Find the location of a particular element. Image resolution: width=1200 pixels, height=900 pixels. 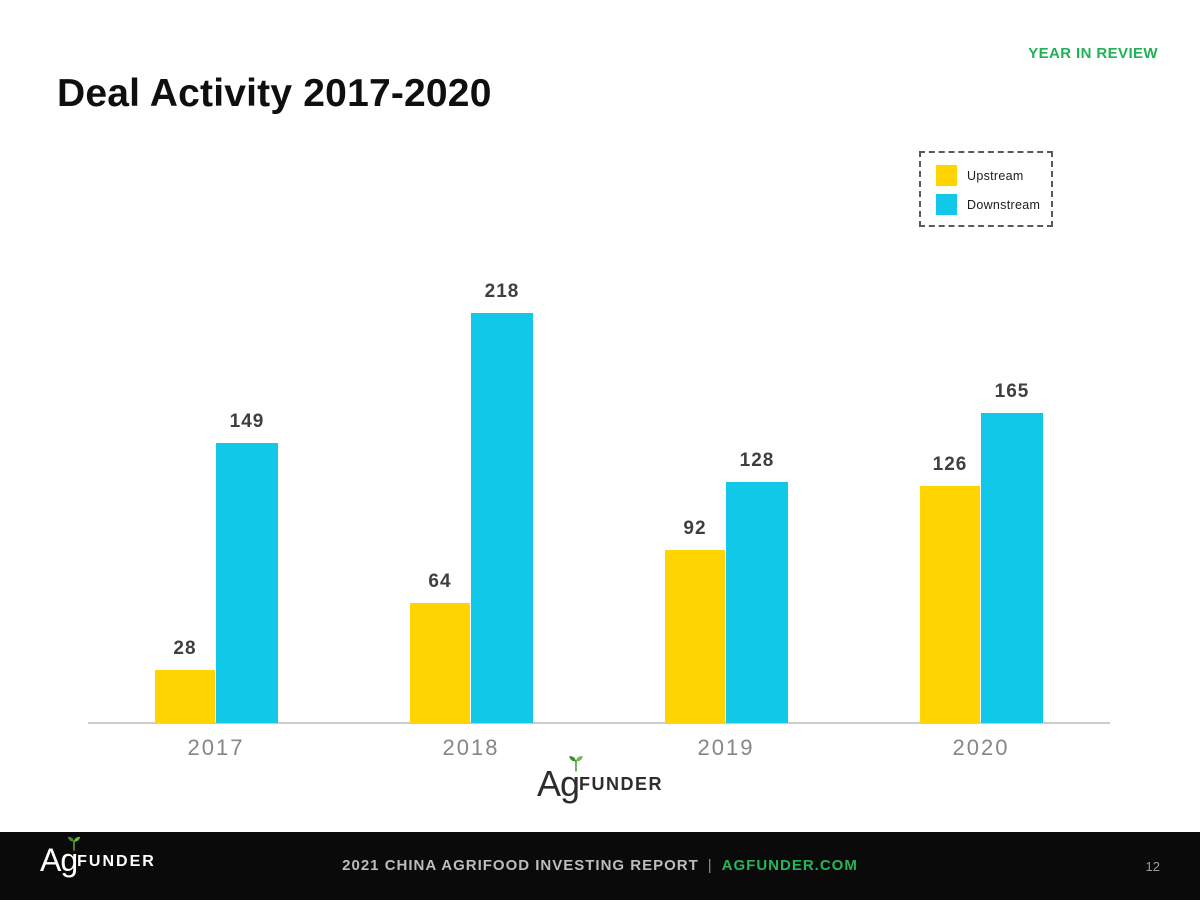

legend-item-upstream: Upstream is located at coordinates (993, 175).